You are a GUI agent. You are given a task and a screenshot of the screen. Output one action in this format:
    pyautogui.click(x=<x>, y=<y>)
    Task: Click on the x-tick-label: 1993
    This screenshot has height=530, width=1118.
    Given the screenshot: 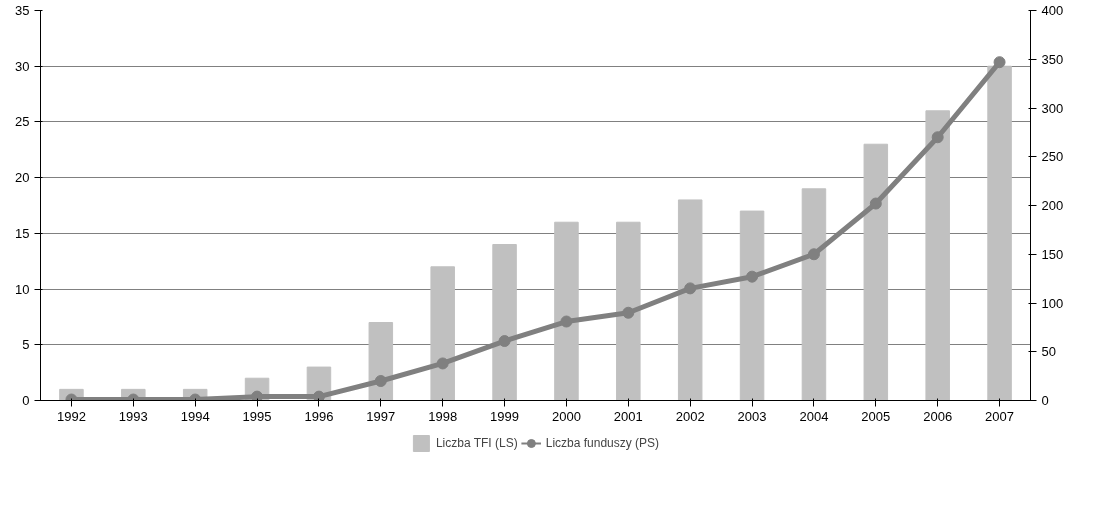 What is the action you would take?
    pyautogui.click(x=133, y=416)
    